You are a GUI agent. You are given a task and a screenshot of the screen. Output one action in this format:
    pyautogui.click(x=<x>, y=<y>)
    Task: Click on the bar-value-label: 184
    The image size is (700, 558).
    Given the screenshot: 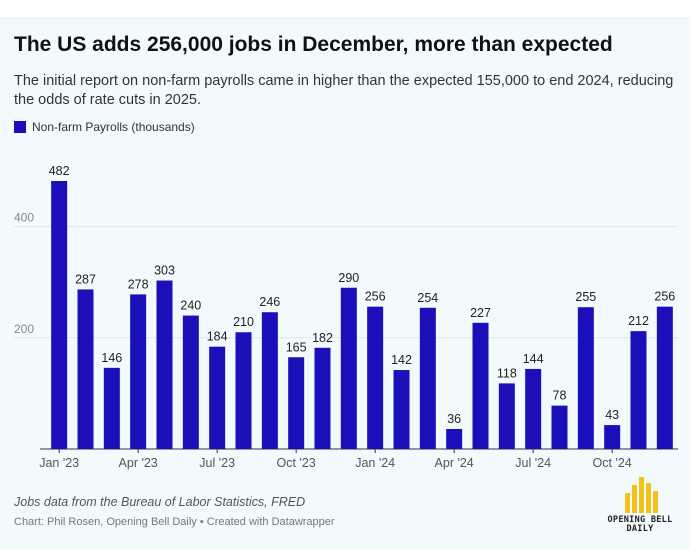 What is the action you would take?
    pyautogui.click(x=217, y=337)
    